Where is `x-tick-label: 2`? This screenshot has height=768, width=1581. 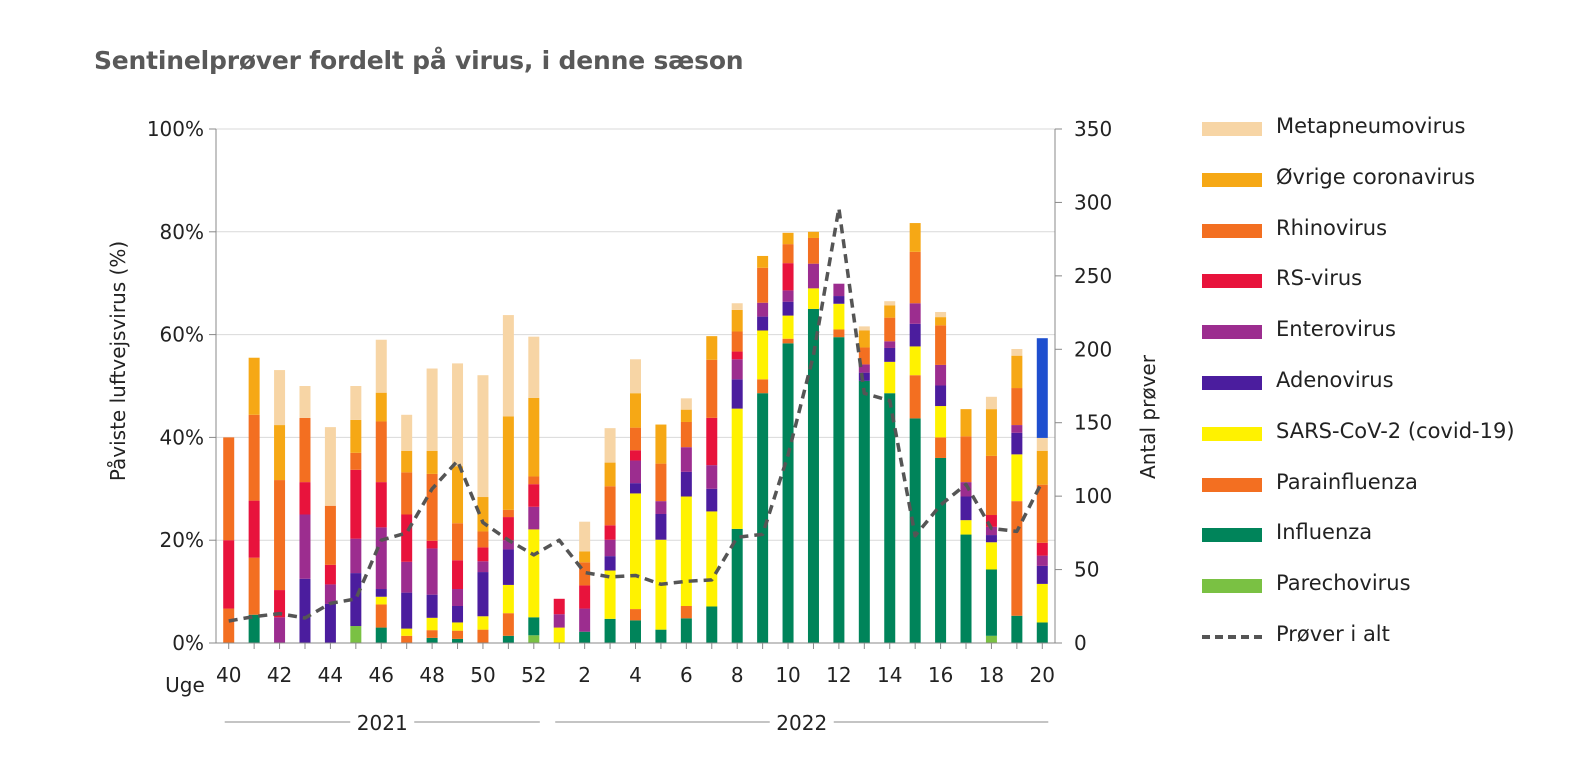 x-tick-label: 2 is located at coordinates (584, 675).